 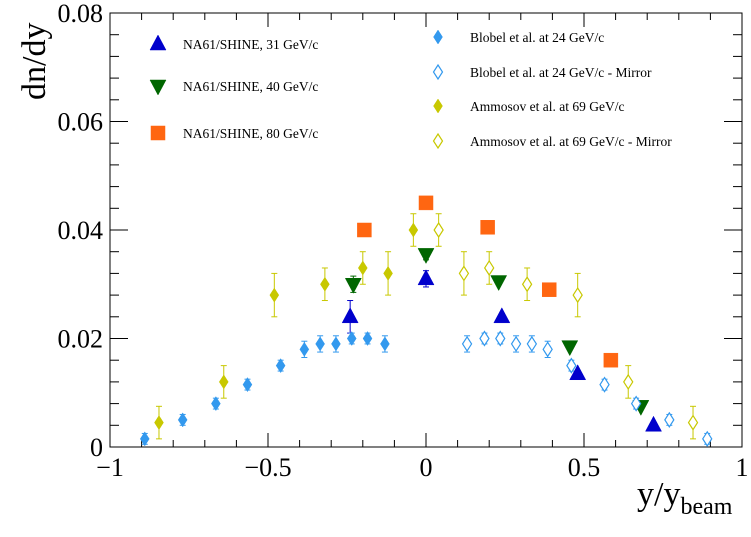 I want to click on legend-label: Ammosov et al. at 69 GeV/c - Mirror, so click(x=571, y=141).